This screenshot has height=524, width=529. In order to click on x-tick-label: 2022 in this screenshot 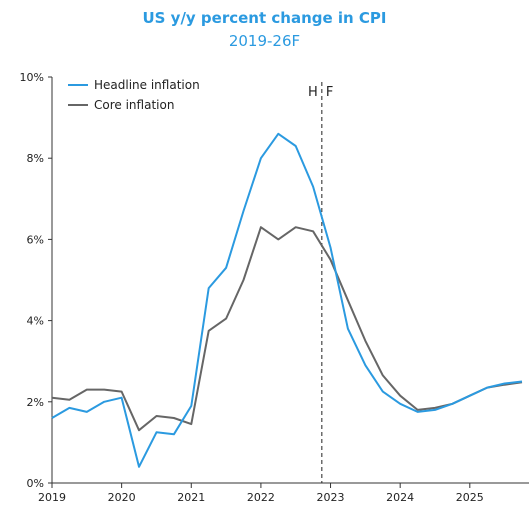, I will do `click(261, 497)`.